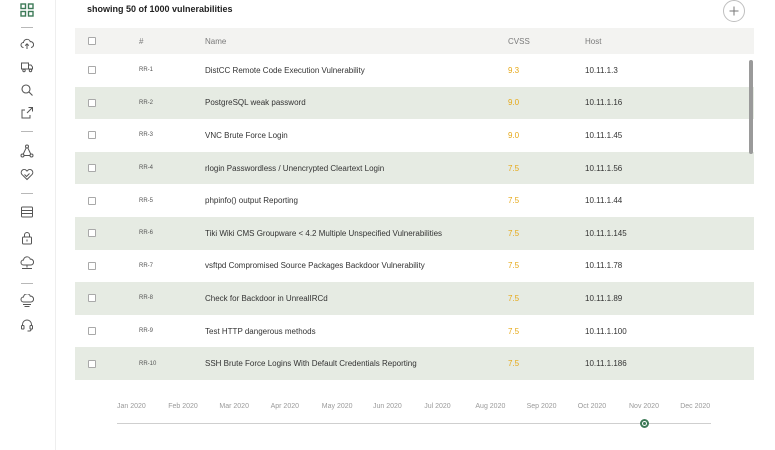 This screenshot has width=775, height=450. What do you see at coordinates (604, 103) in the screenshot?
I see `row-host: 10.11.1.16` at bounding box center [604, 103].